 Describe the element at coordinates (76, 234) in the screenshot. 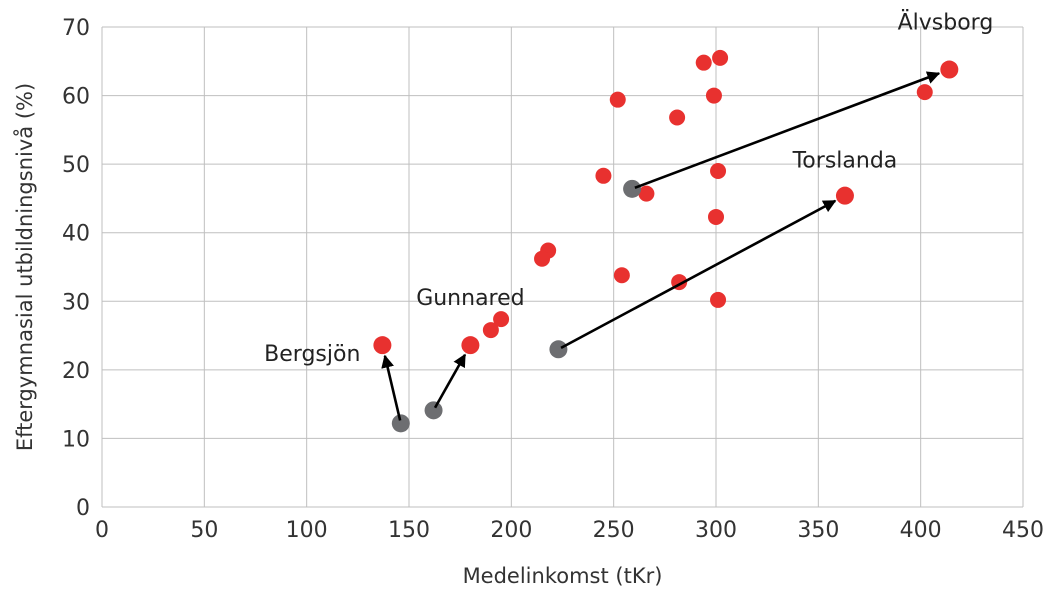

I see `y-tick-label: 40` at that location.